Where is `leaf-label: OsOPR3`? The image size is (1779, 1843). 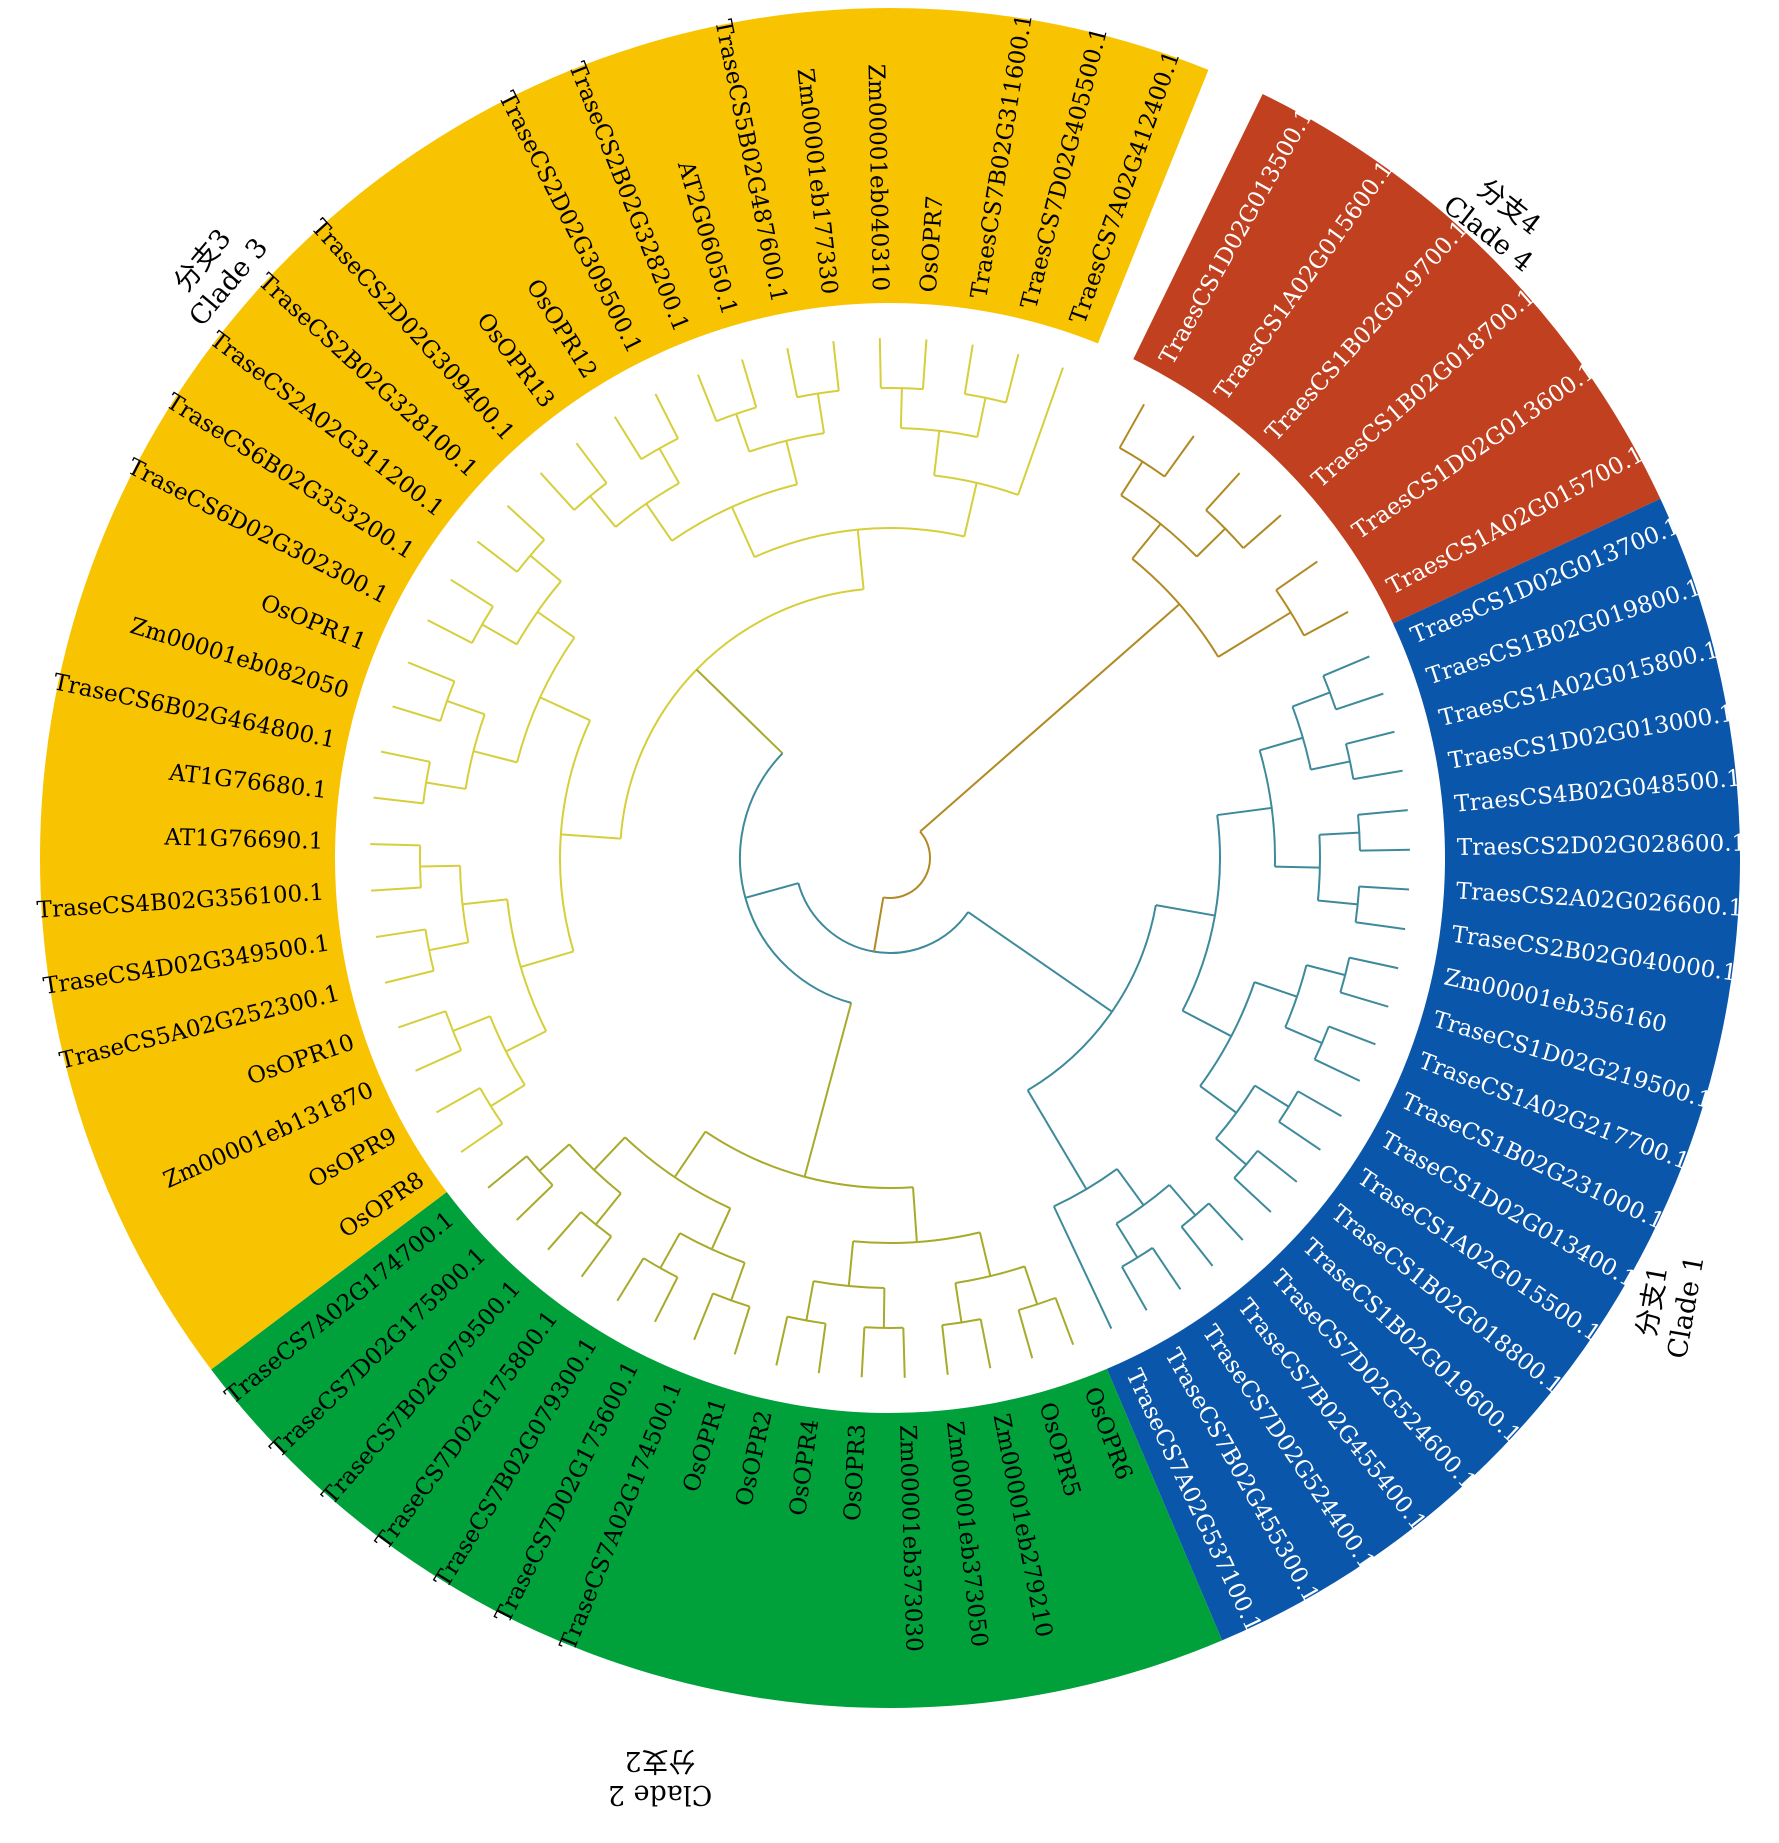 leaf-label: OsOPR3 is located at coordinates (855, 1472).